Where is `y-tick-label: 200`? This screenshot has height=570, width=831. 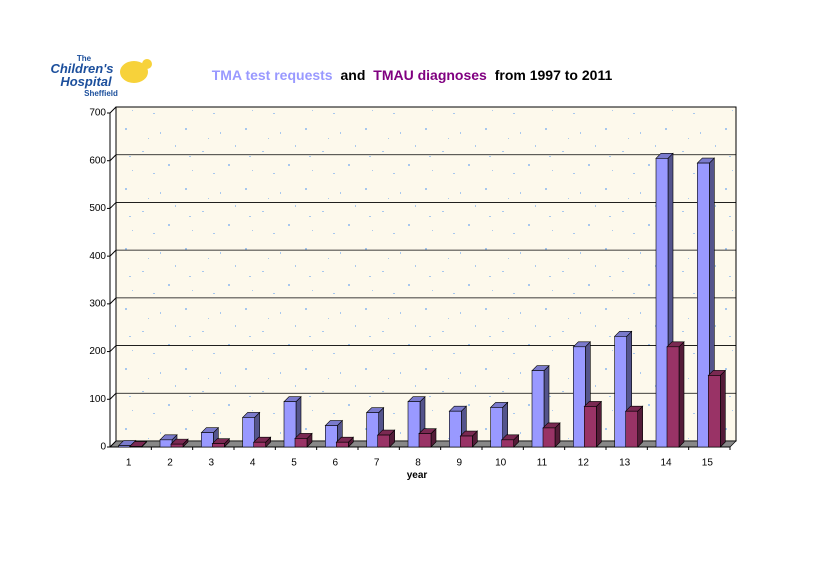 y-tick-label: 200 is located at coordinates (97, 351).